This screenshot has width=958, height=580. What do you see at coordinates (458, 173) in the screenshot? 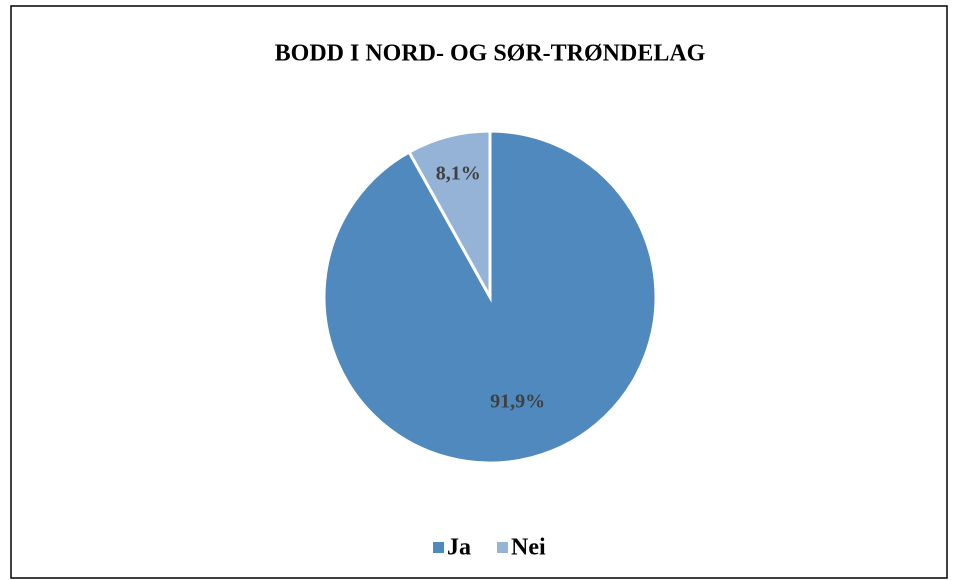
I see `data-label: 8,1%` at bounding box center [458, 173].